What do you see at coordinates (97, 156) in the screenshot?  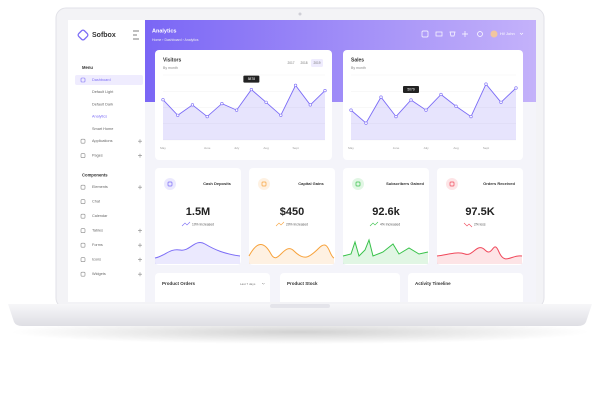 I see `nav-item: Pages` at bounding box center [97, 156].